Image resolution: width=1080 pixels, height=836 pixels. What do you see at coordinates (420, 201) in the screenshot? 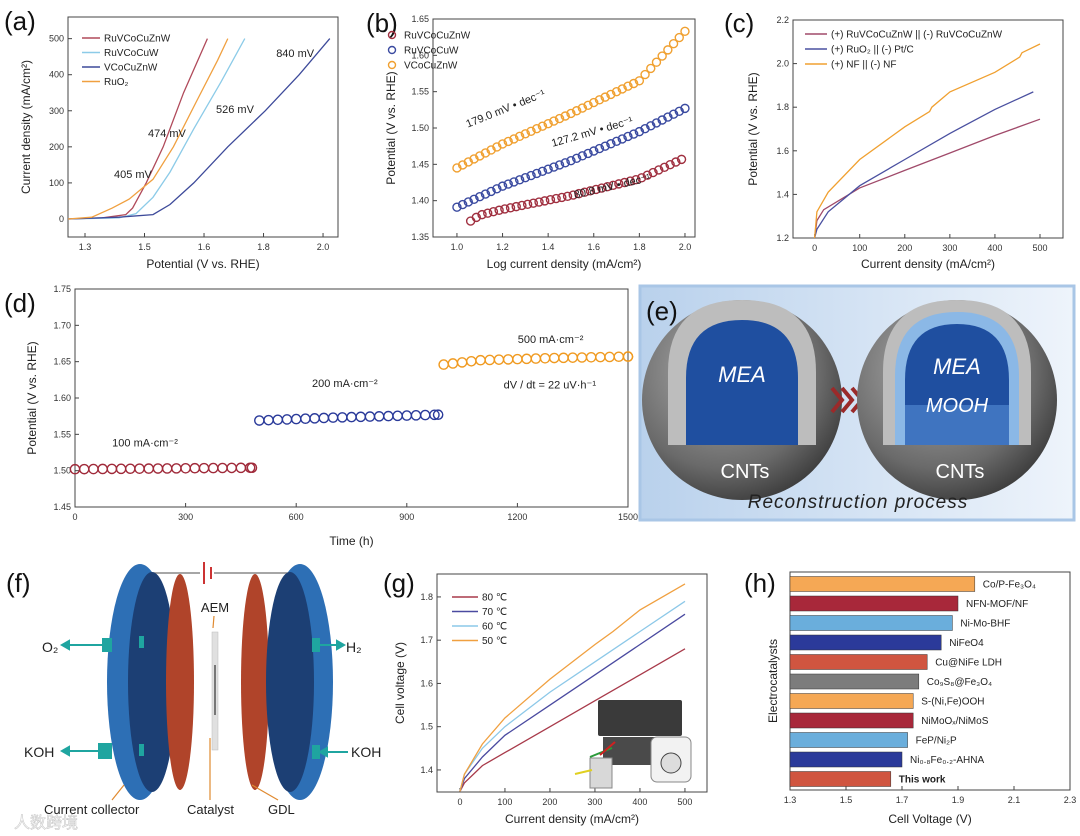
I see `y-tick-label: 1.40` at bounding box center [420, 201].